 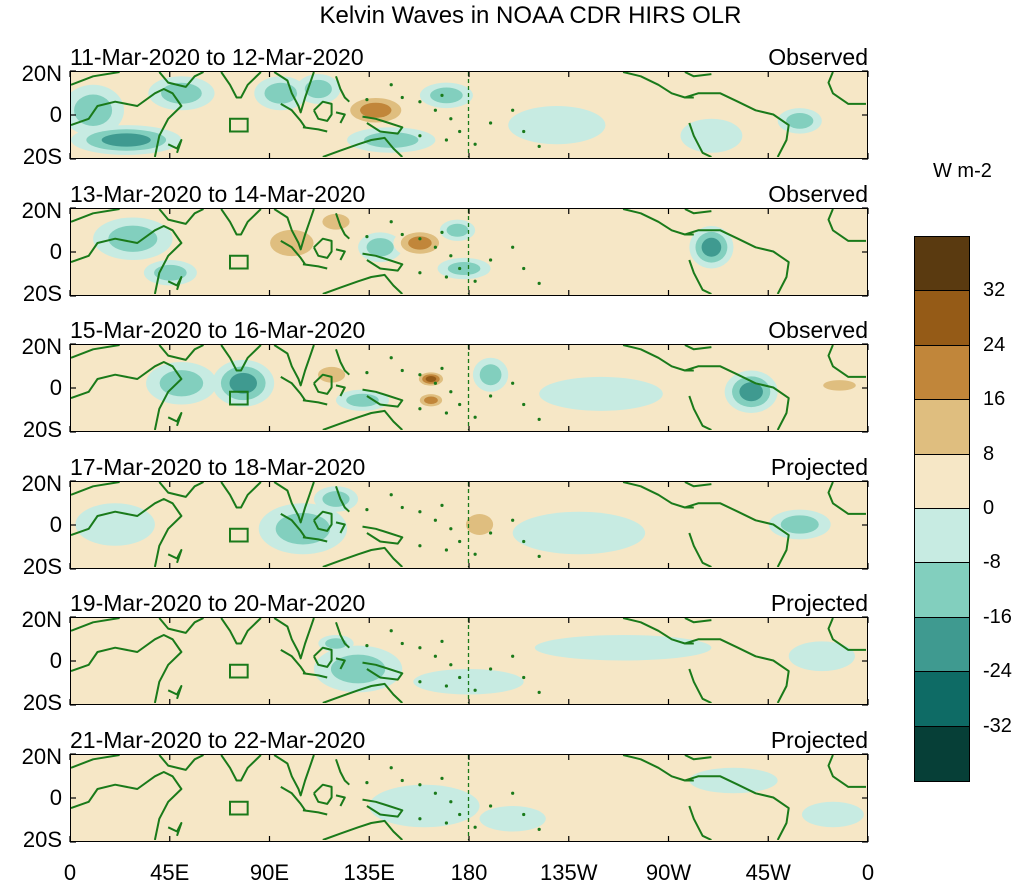 I want to click on x-tick-label: 90E, so click(x=269, y=872).